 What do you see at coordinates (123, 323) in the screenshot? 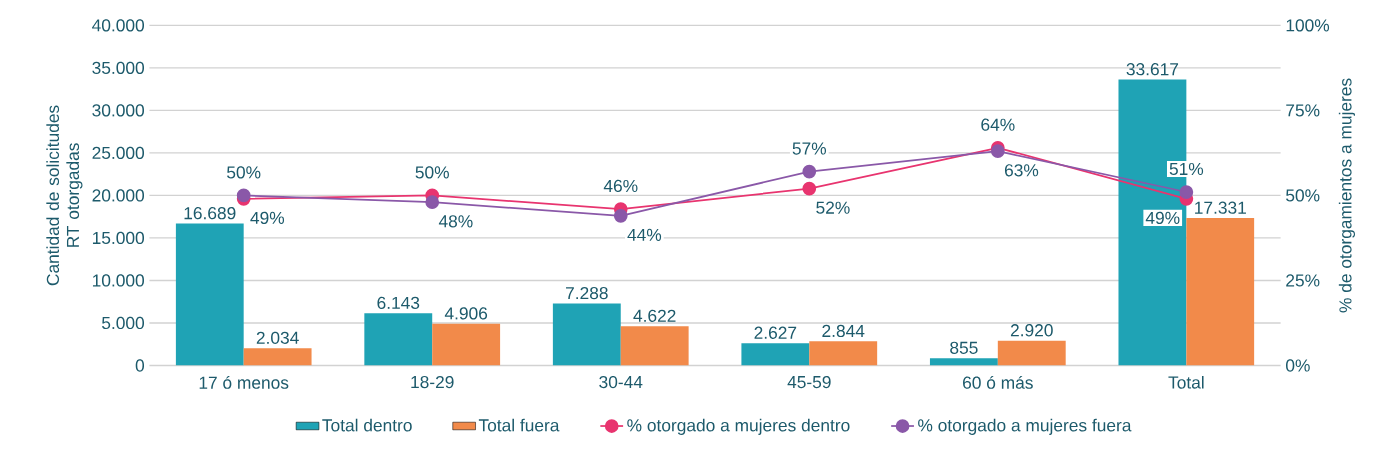
I see `y-tick-label: 5.000` at bounding box center [123, 323].